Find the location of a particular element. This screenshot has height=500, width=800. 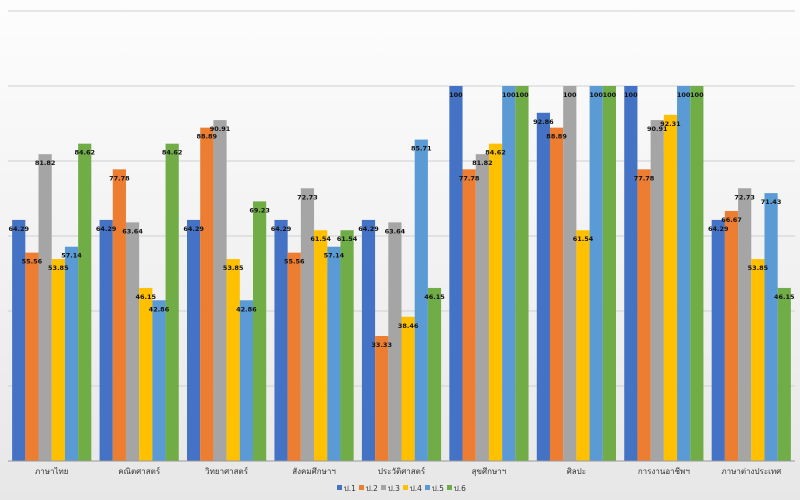

legend-label: ป.1 is located at coordinates (350, 488).